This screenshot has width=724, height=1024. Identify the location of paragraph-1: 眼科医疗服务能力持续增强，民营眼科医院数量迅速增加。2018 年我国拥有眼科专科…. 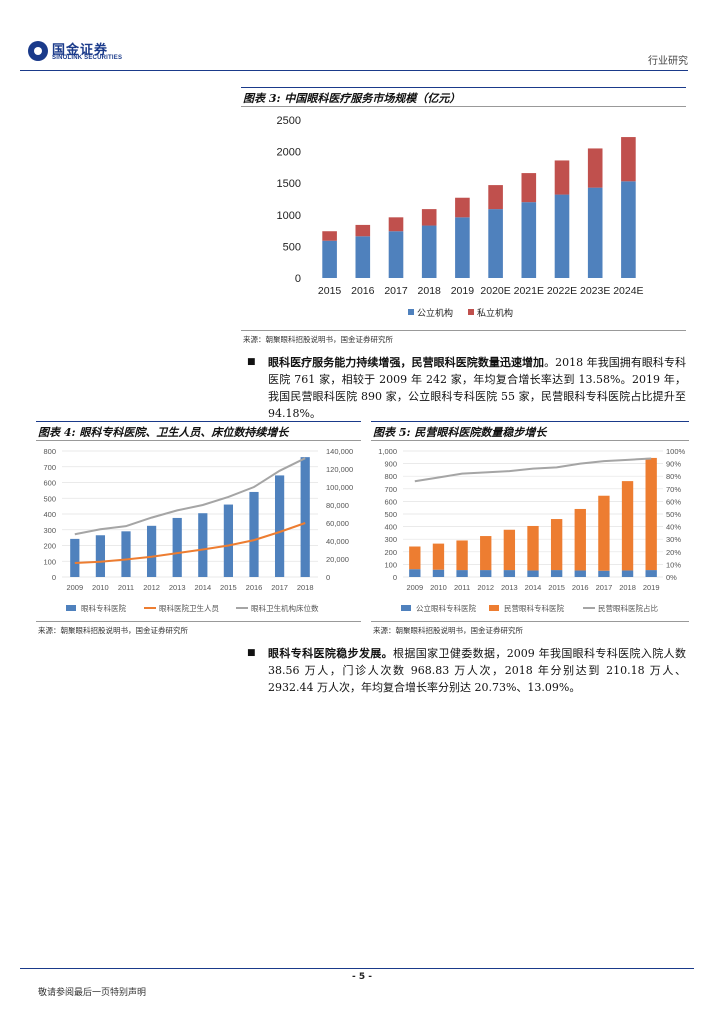
(477, 388).